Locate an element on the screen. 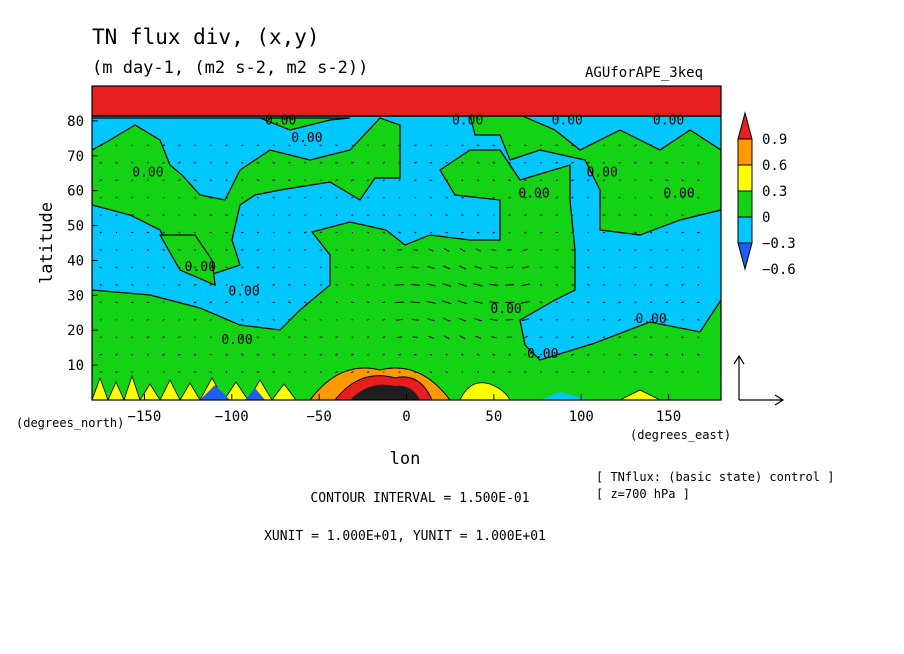 Image resolution: width=904 pixels, height=654 pixels. colorbar-segment is located at coordinates (745, 152).